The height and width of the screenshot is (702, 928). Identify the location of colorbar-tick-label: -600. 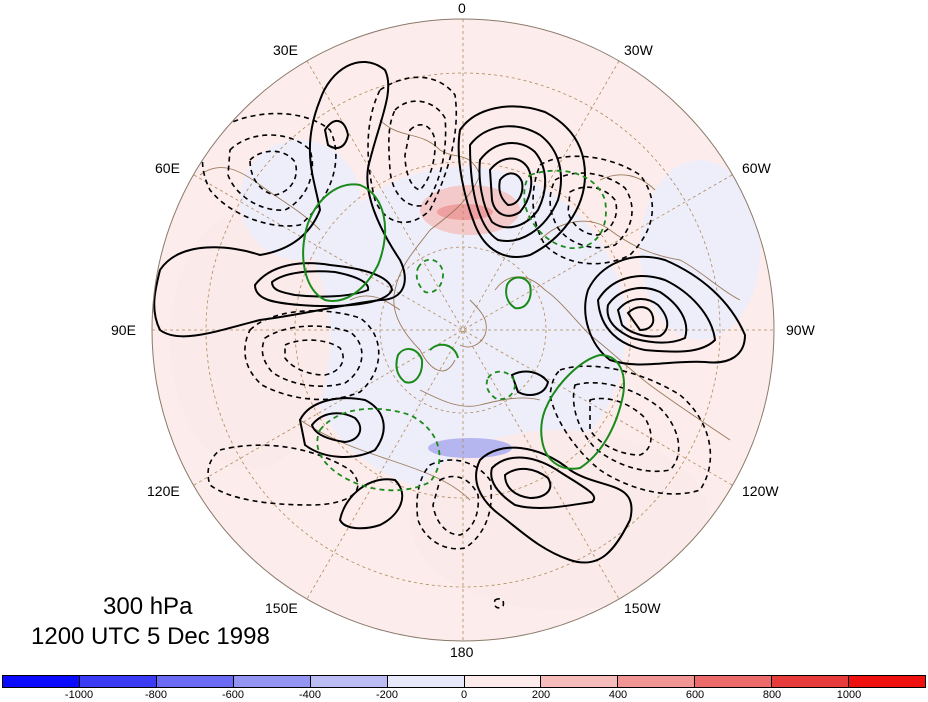
(233, 695).